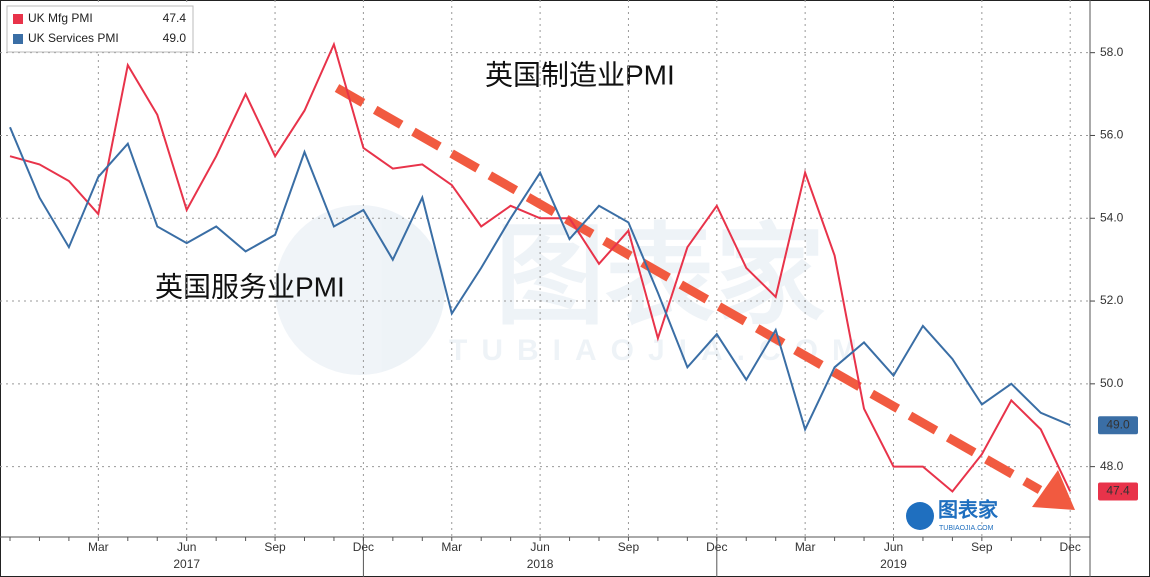 This screenshot has width=1150, height=577. Describe the element at coordinates (968, 509) in the screenshot. I see `logo-text: 图表家` at that location.